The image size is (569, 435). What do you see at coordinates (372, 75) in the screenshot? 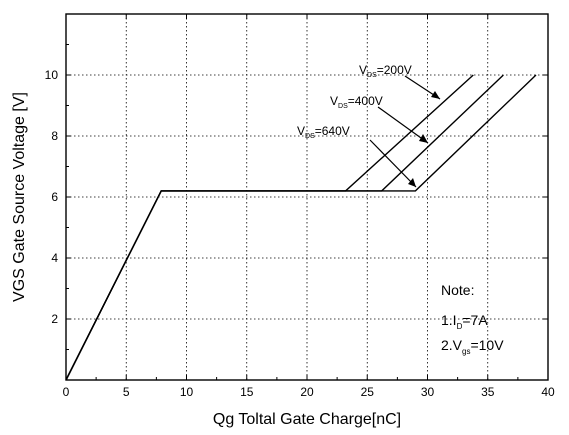
I see `series-label-200v-sub: DS` at bounding box center [372, 75].